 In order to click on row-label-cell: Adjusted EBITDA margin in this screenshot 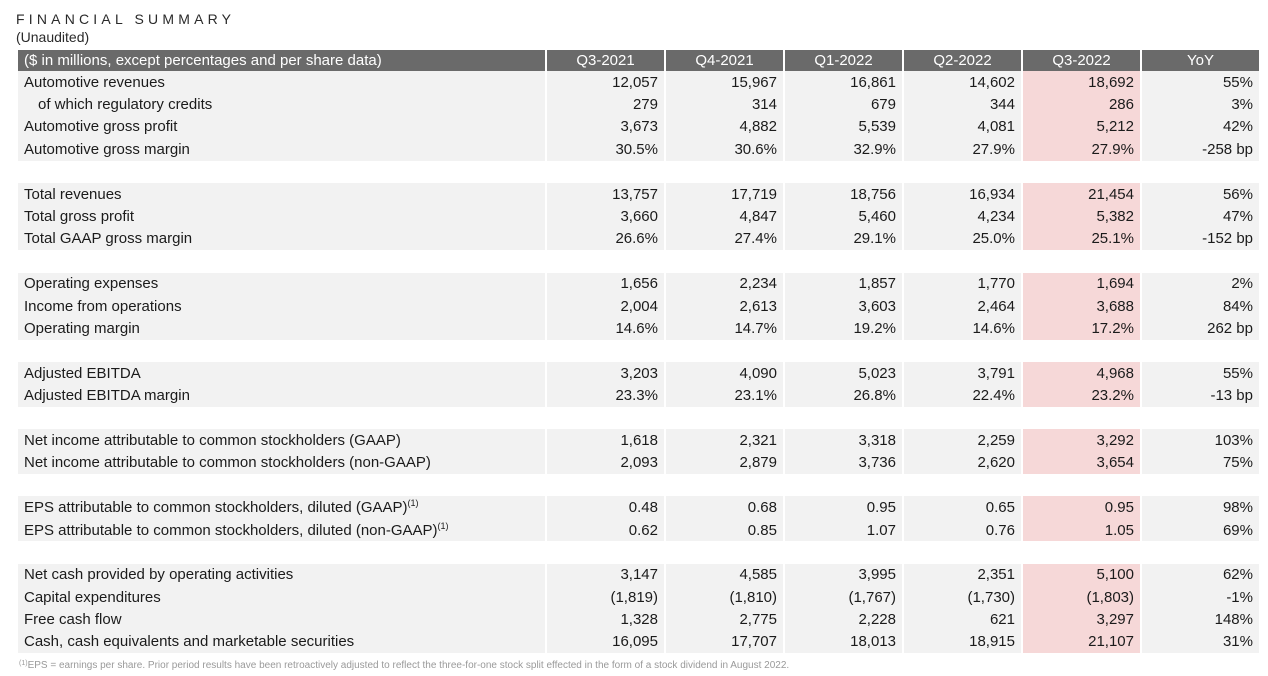, I will do `click(281, 395)`.